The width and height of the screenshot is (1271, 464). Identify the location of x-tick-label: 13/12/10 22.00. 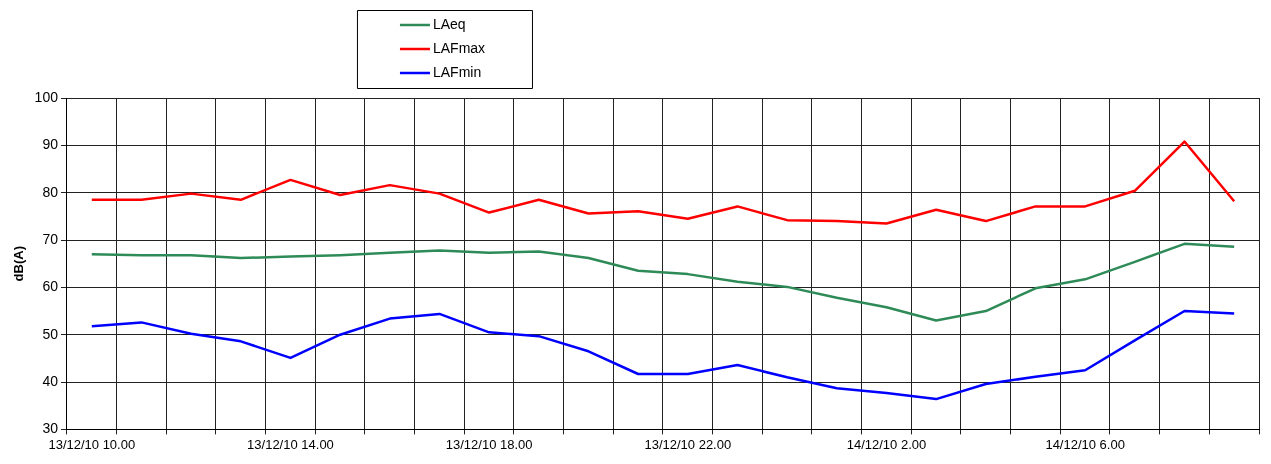
(688, 444).